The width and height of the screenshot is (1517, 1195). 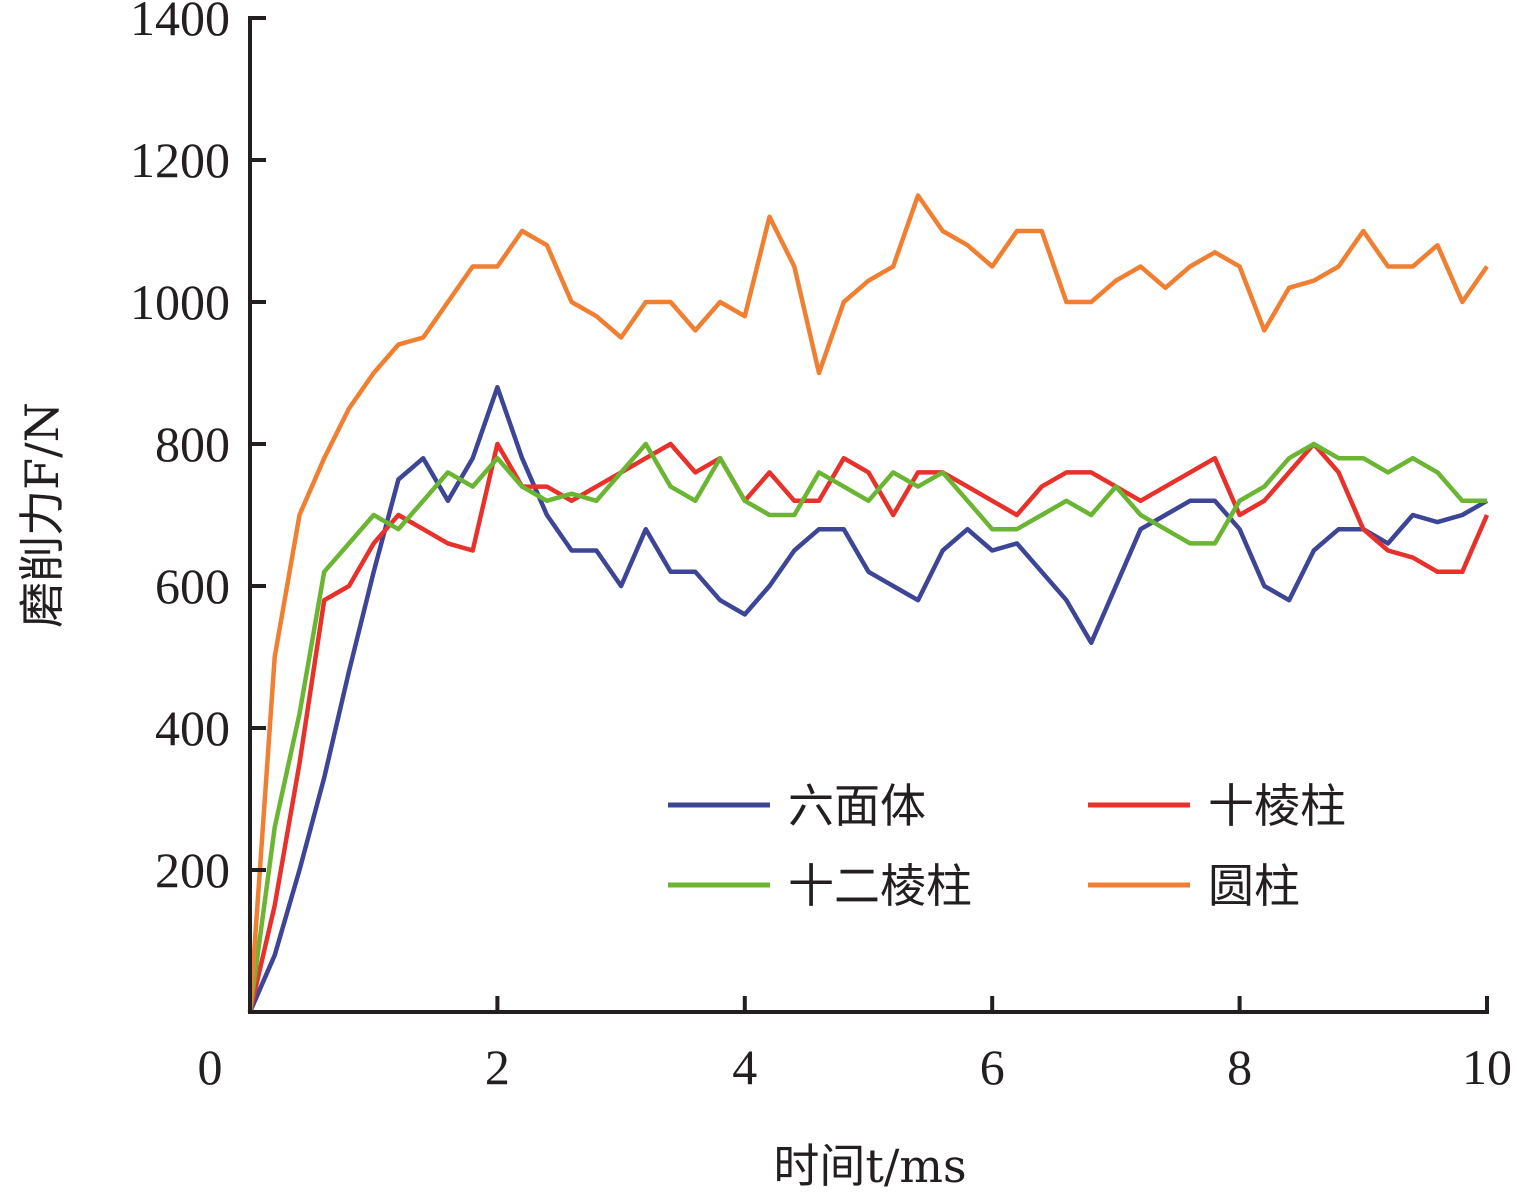 I want to click on y-tick-label: 1000, so click(x=180, y=302).